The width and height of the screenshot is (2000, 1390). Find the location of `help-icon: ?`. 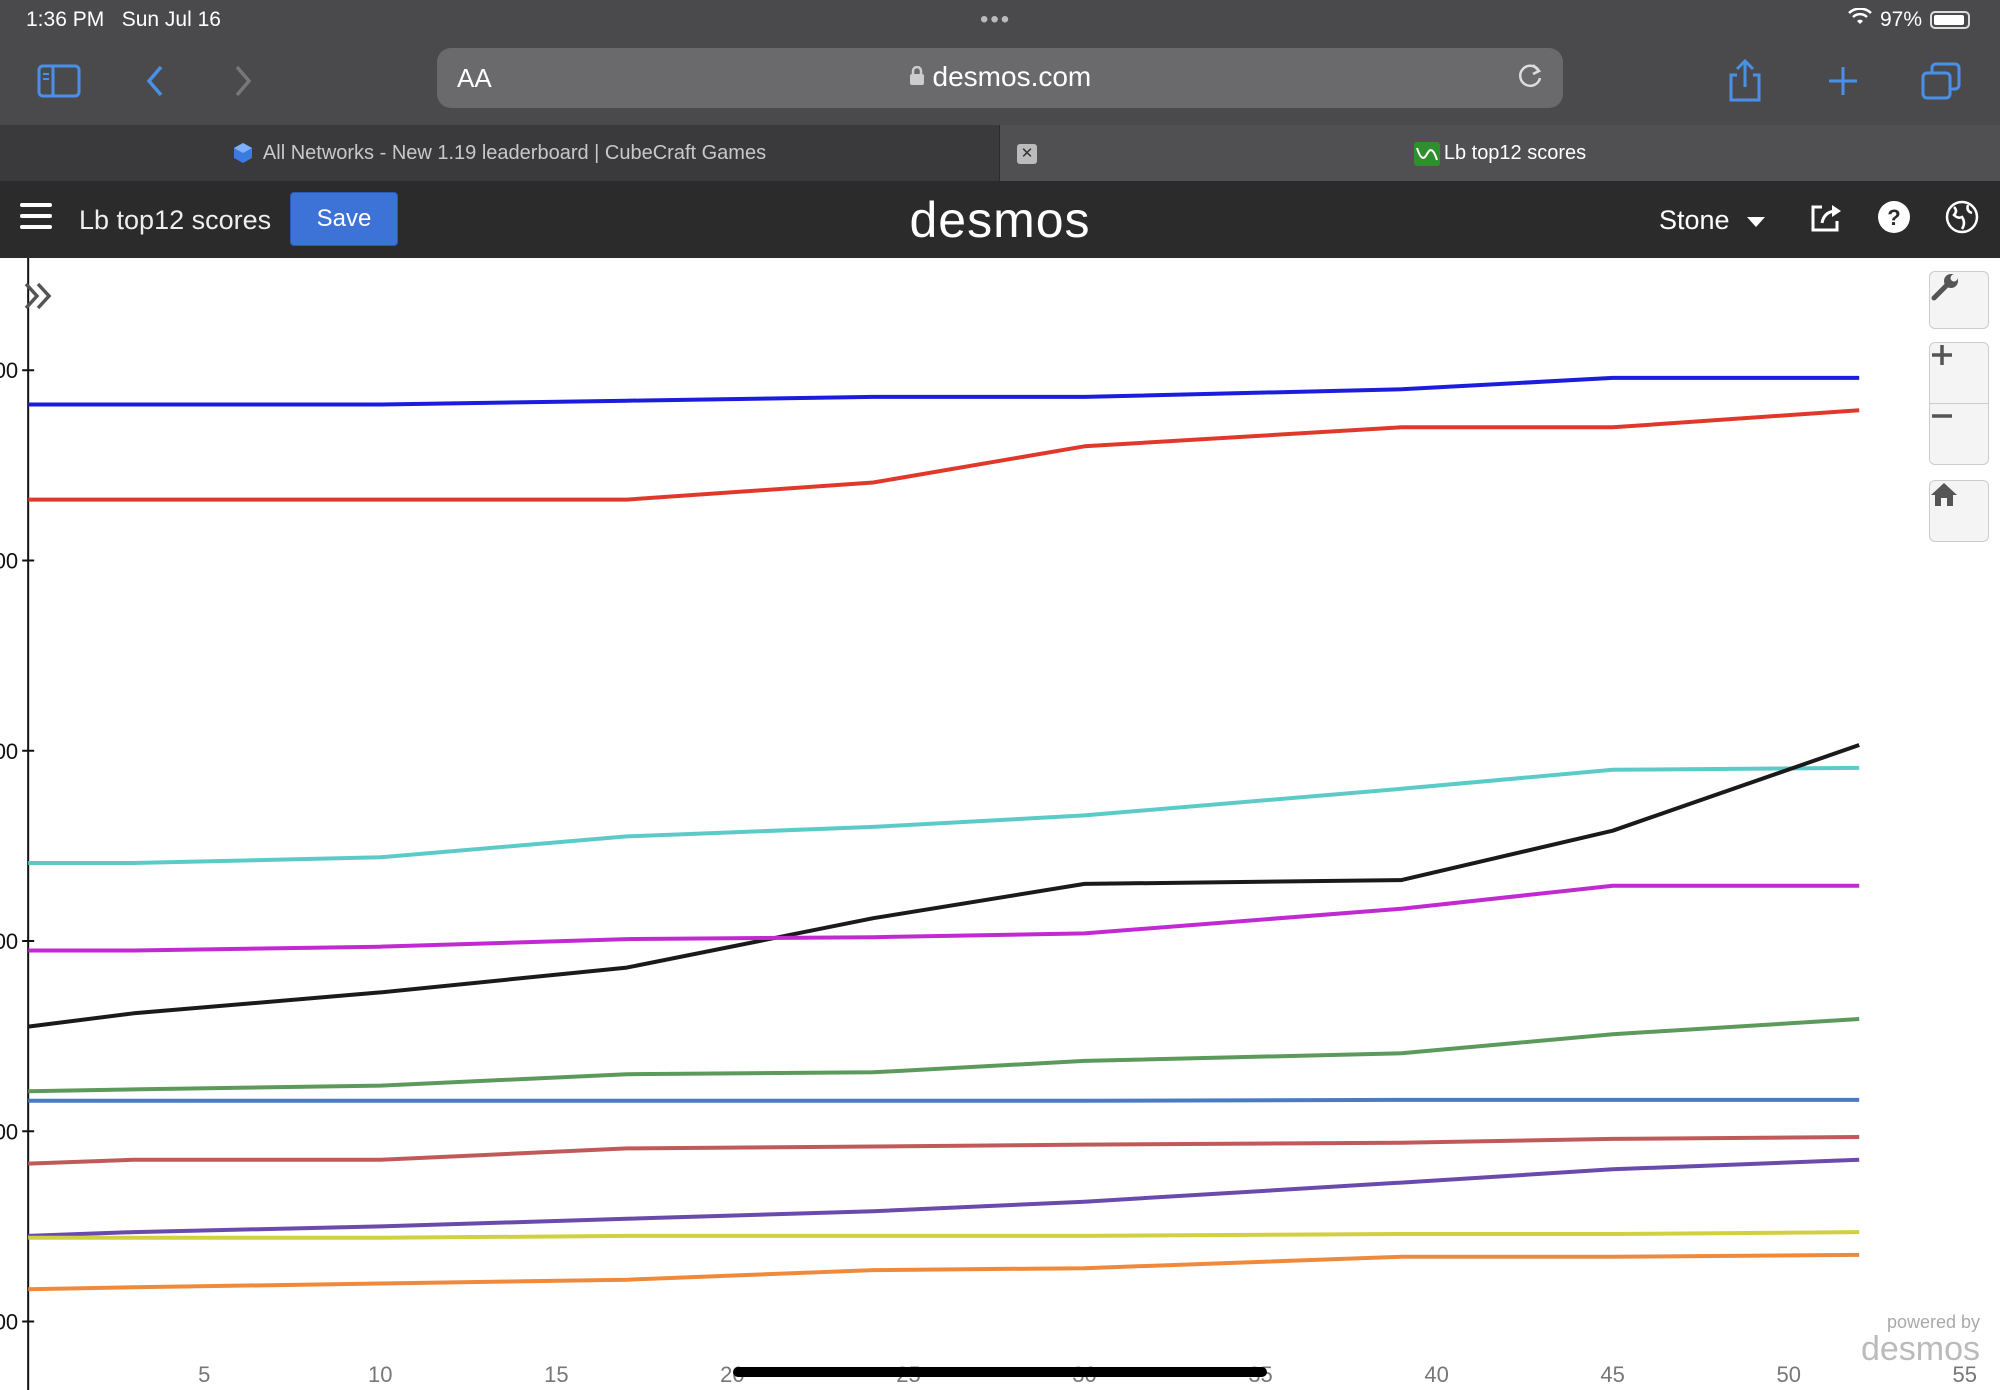

help-icon: ? is located at coordinates (1894, 217).